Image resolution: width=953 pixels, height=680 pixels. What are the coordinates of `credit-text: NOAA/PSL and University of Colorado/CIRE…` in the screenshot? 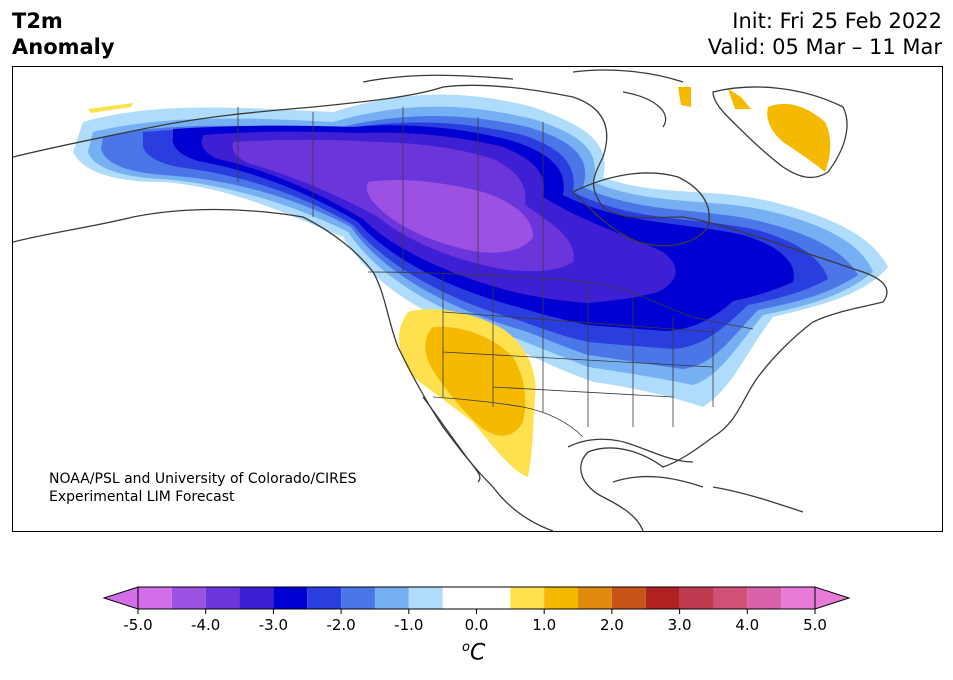 It's located at (203, 488).